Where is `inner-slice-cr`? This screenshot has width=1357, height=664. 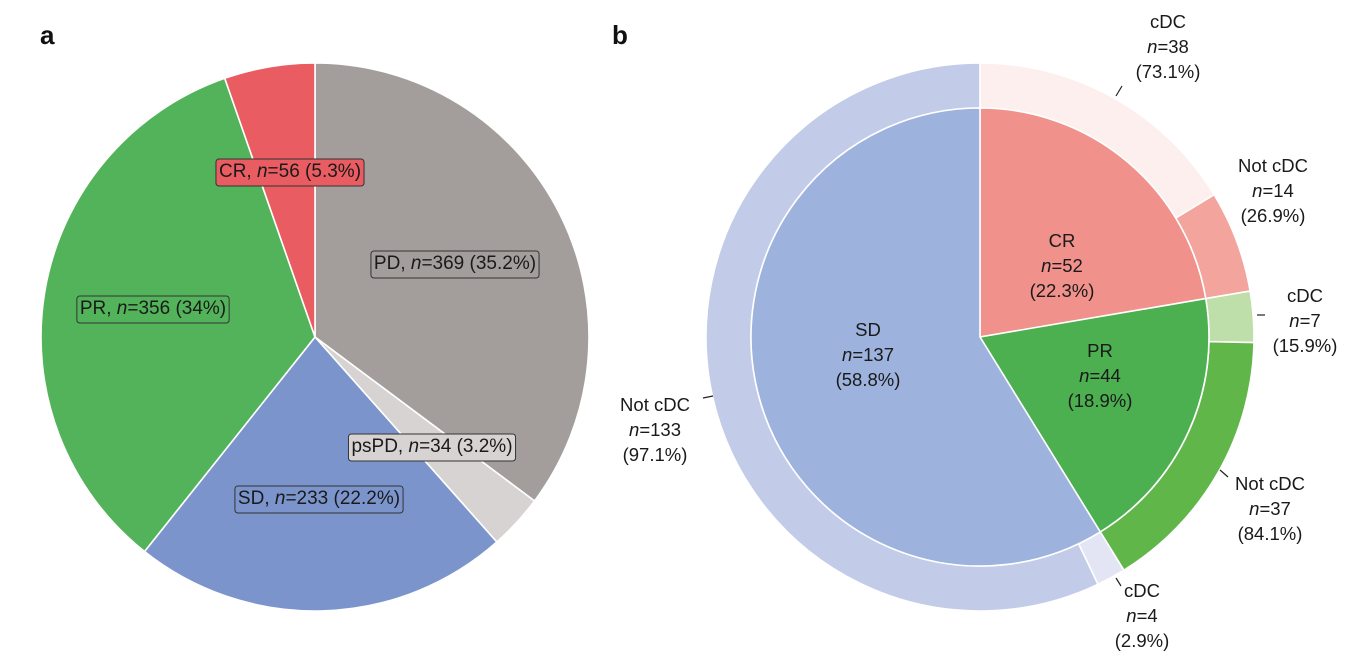
inner-slice-cr is located at coordinates (1093, 222).